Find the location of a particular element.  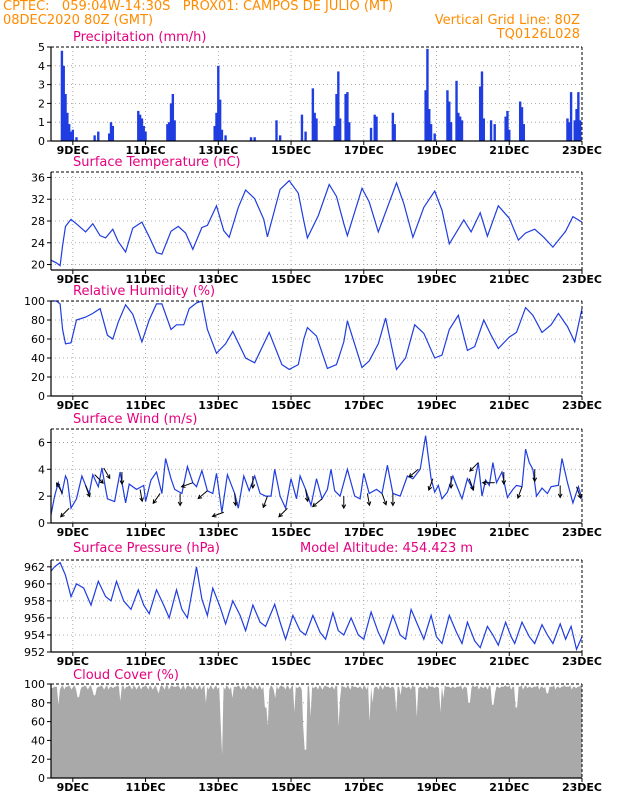

y-tick-label: 24 is located at coordinates (38, 243).